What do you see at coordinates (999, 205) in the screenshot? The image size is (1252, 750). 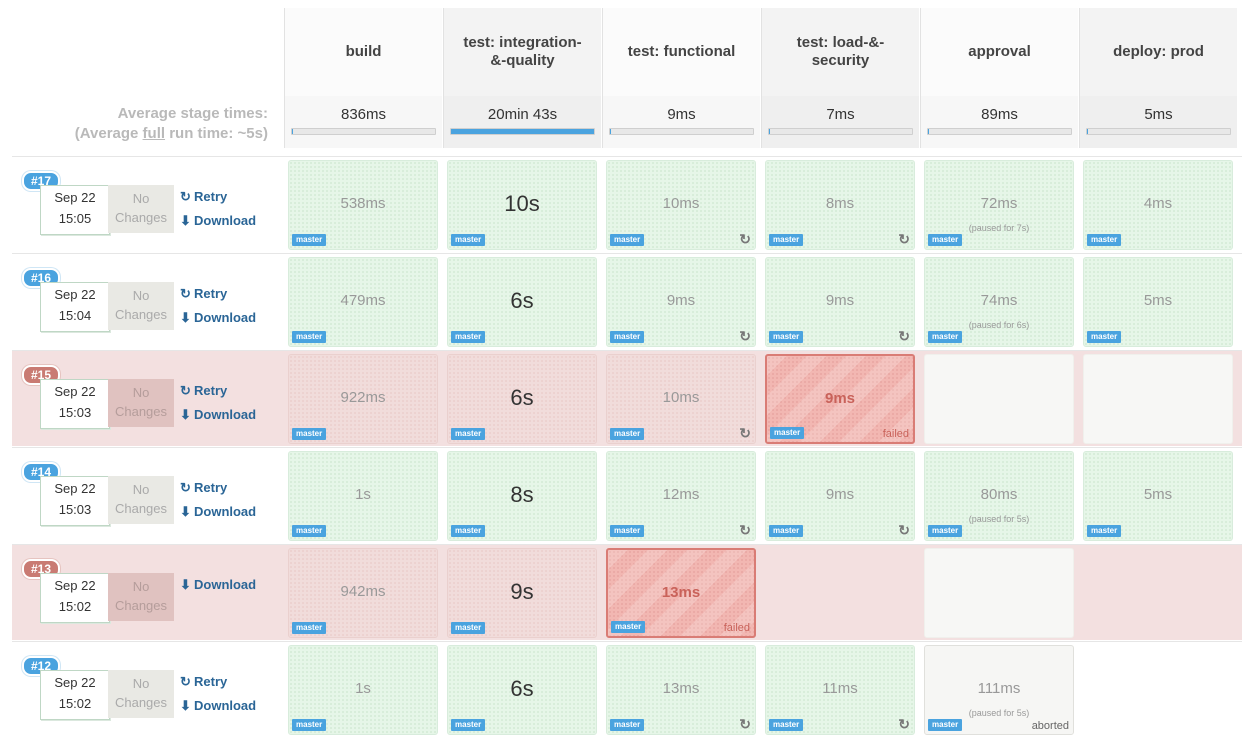 I see `stage-cell: 72ms (paused for 7s) master` at bounding box center [999, 205].